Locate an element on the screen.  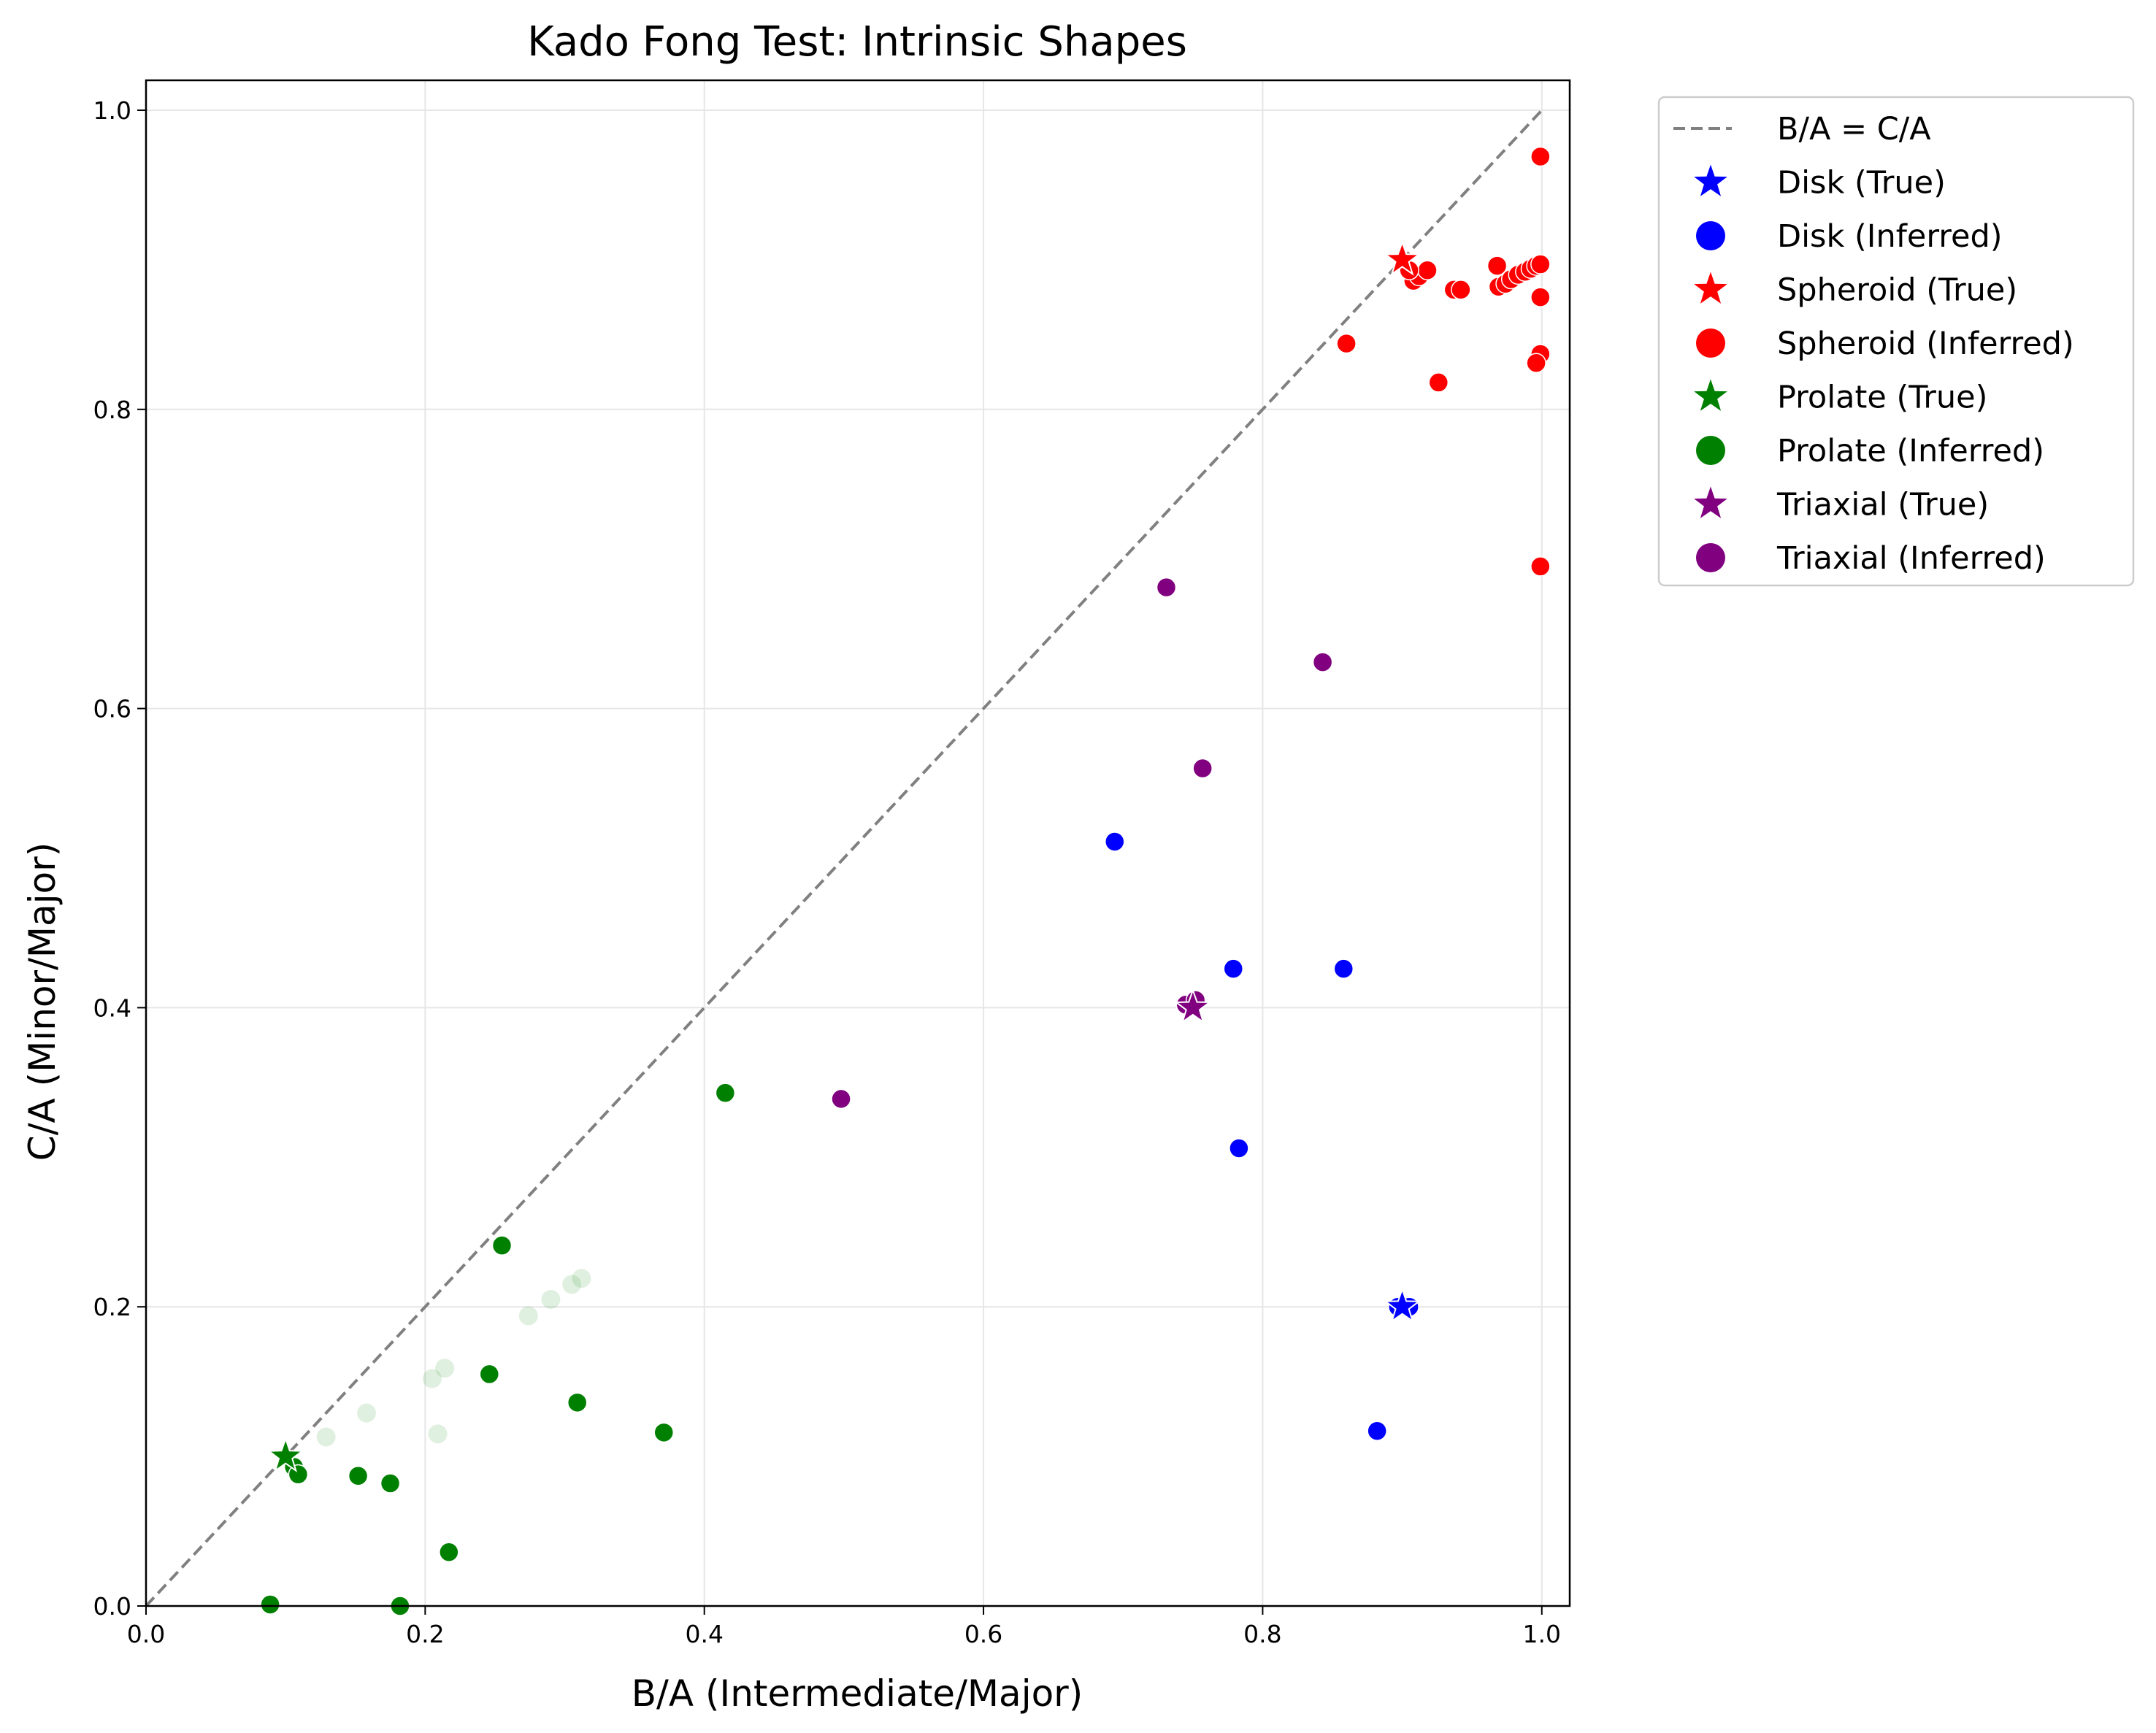
legend-label: Disk (True) is located at coordinates (1861, 183).